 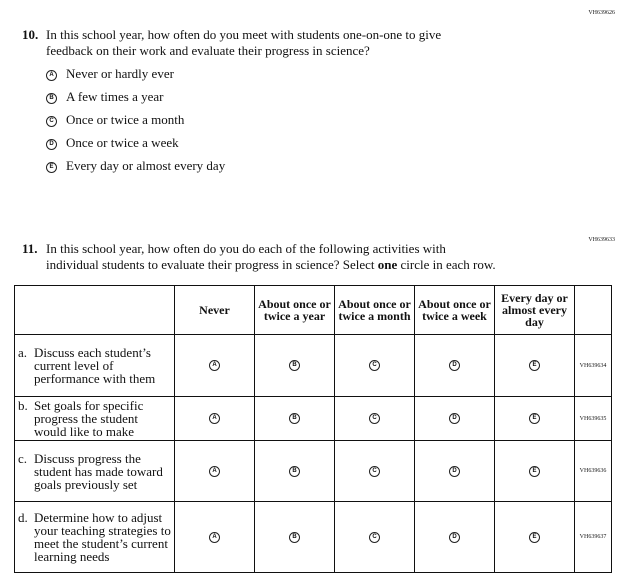 What do you see at coordinates (120, 73) in the screenshot?
I see `option-label: Never or hardly ever` at bounding box center [120, 73].